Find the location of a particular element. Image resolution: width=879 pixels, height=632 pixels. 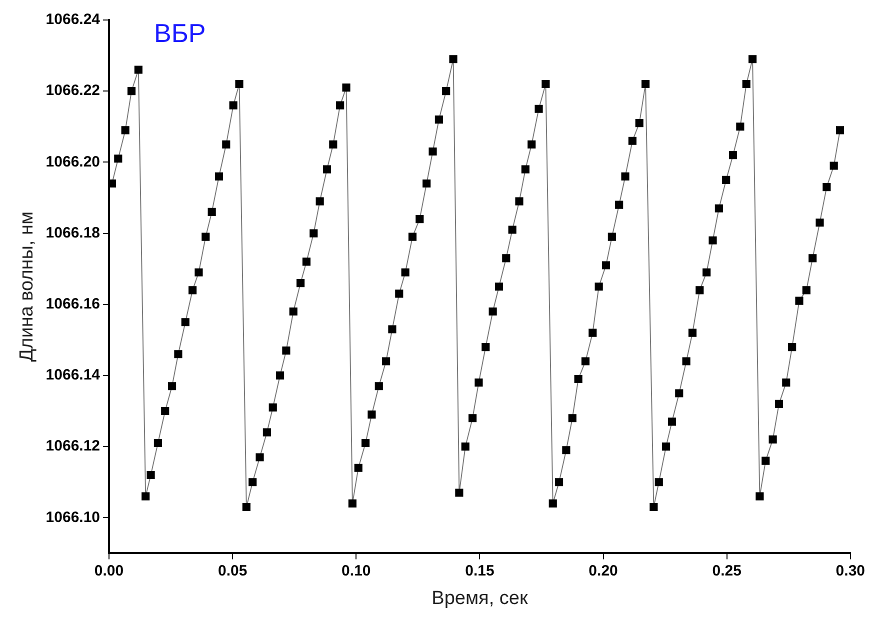

x-tick-label: 0.15 is located at coordinates (479, 571).